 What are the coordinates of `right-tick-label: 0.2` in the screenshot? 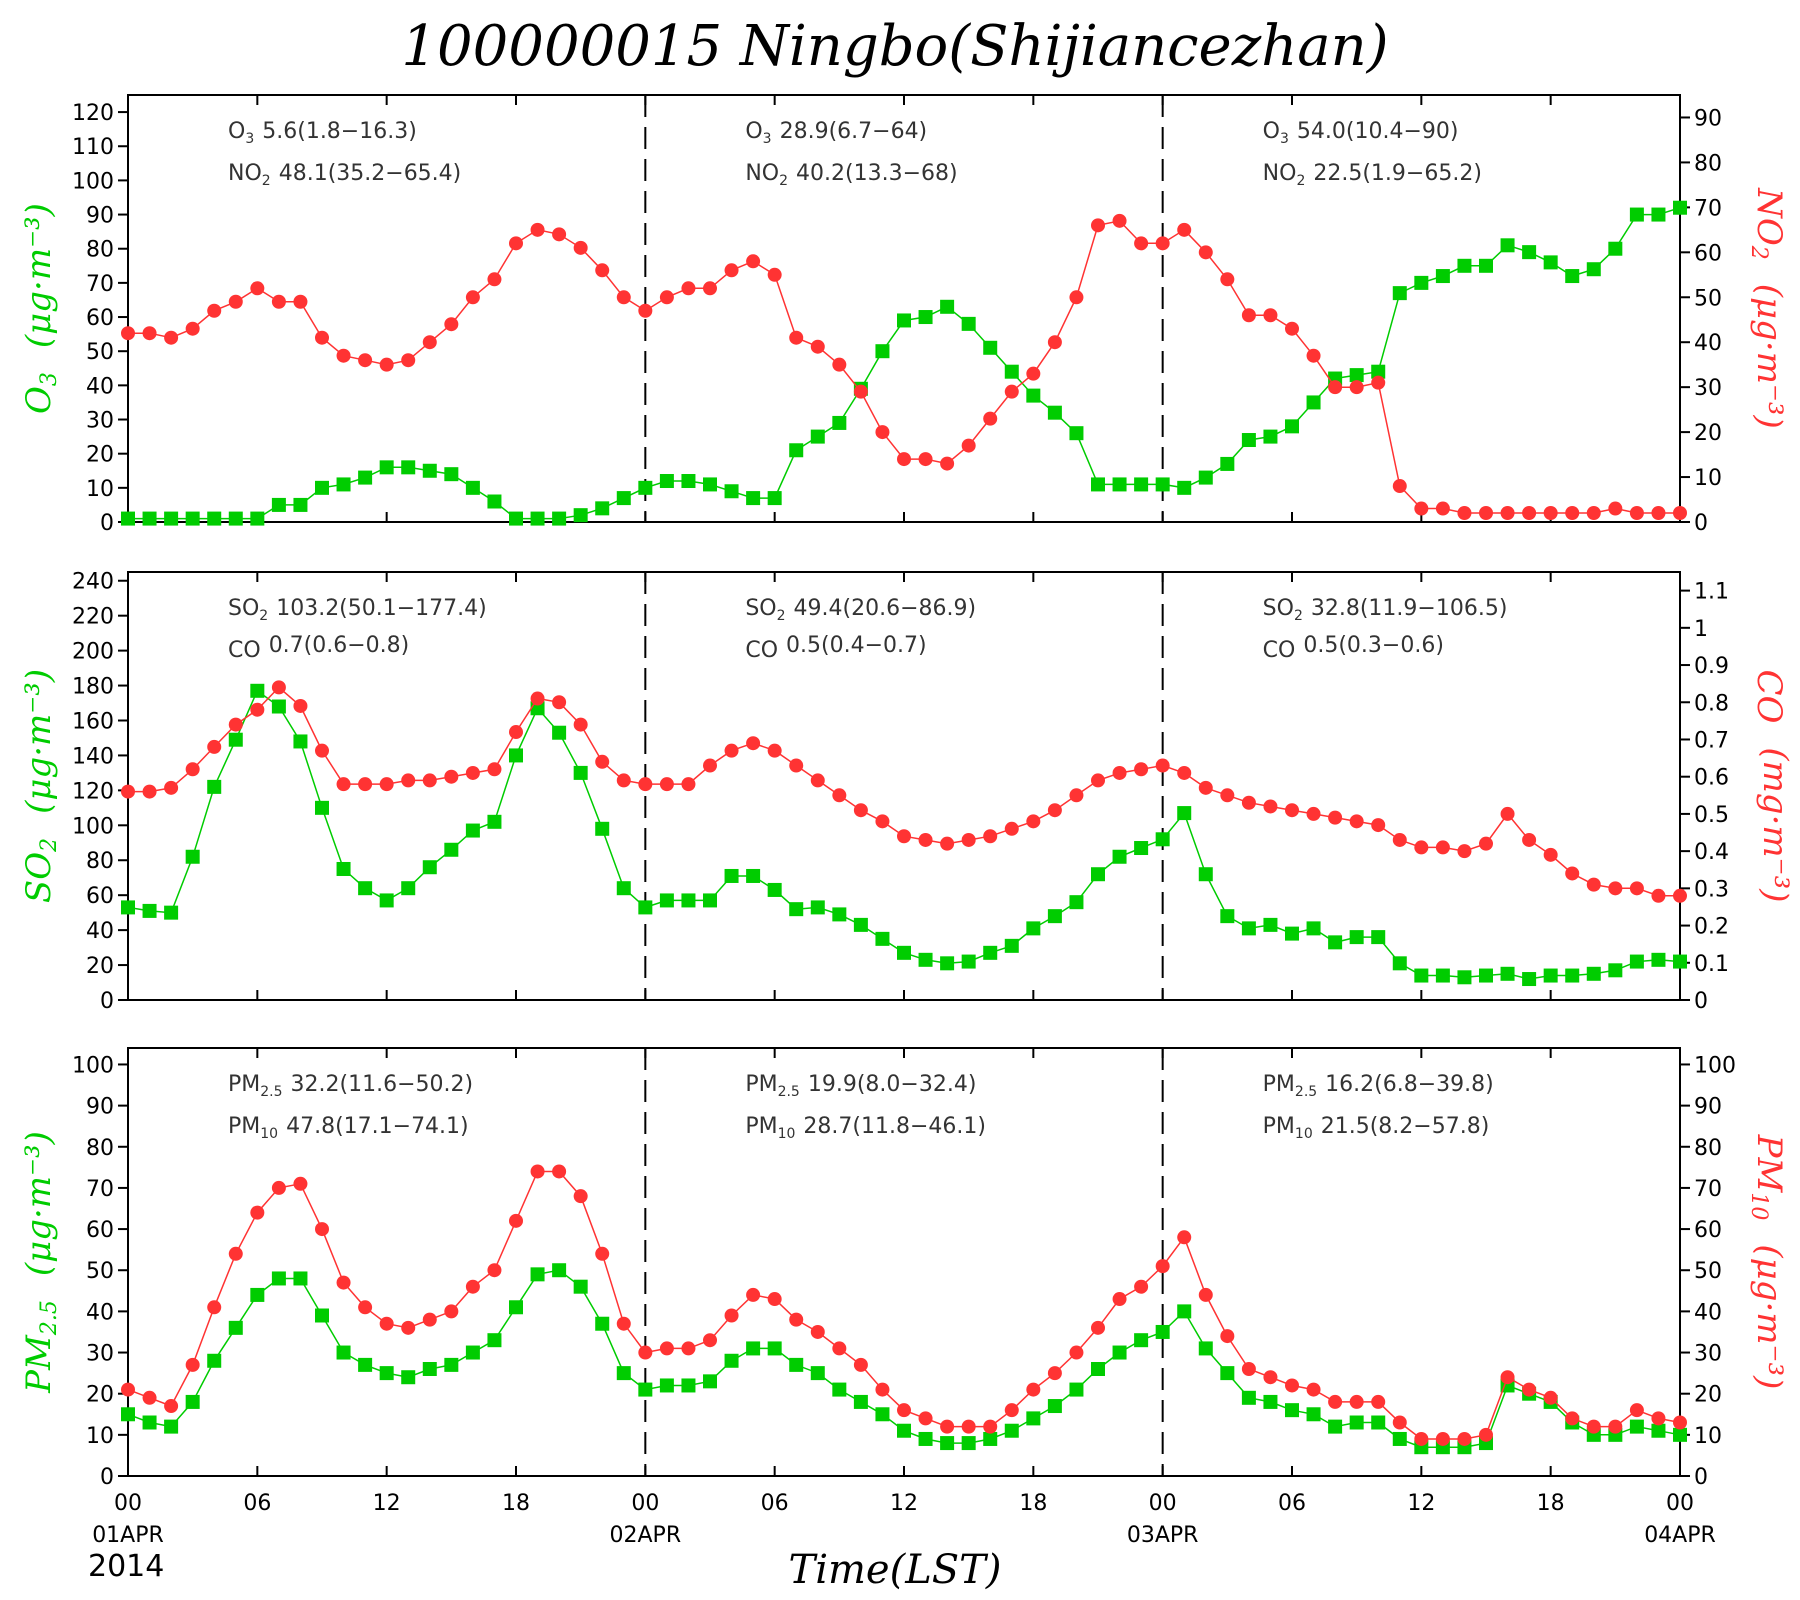 It's located at (1711, 927).